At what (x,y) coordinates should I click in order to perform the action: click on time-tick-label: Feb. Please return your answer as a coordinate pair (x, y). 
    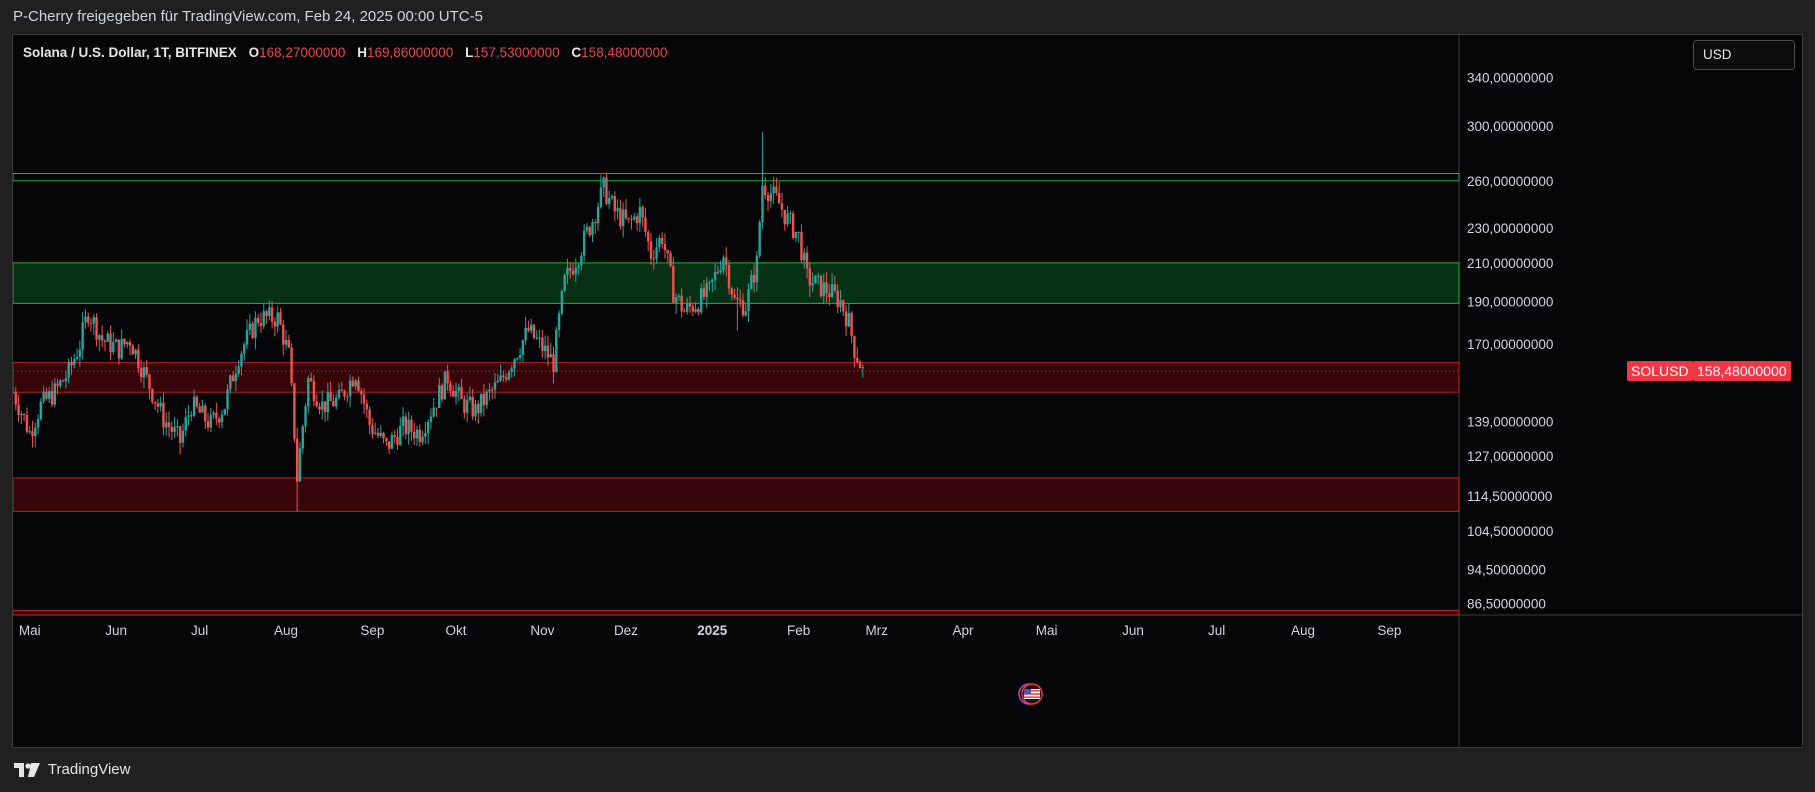
    Looking at the image, I should click on (798, 630).